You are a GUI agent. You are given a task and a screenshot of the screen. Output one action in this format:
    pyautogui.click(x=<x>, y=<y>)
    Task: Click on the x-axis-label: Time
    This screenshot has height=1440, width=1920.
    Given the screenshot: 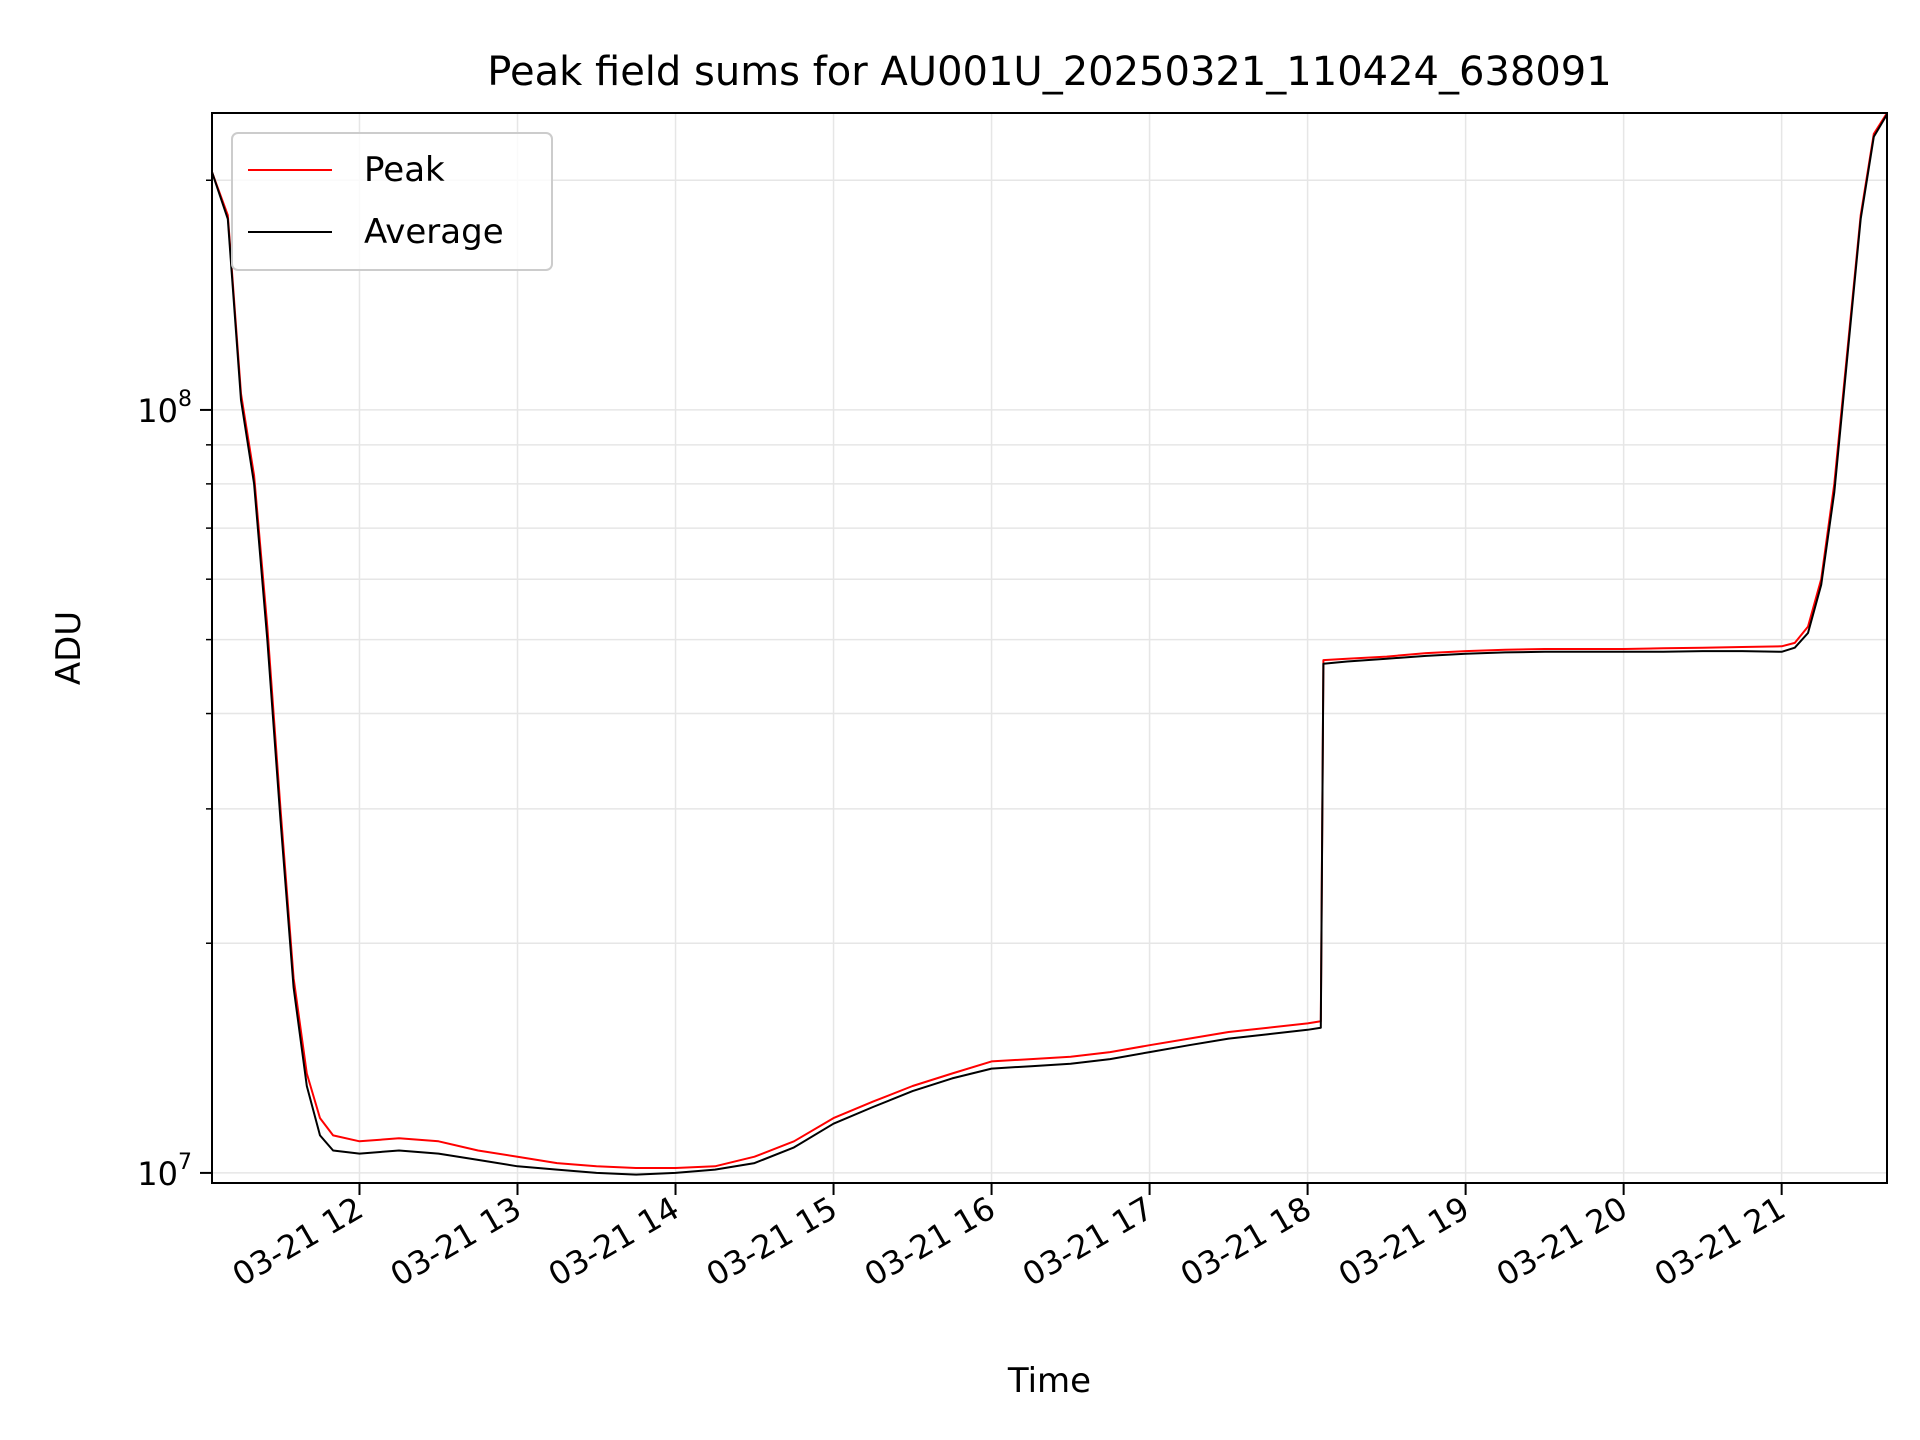 What is the action you would take?
    pyautogui.click(x=1049, y=1381)
    